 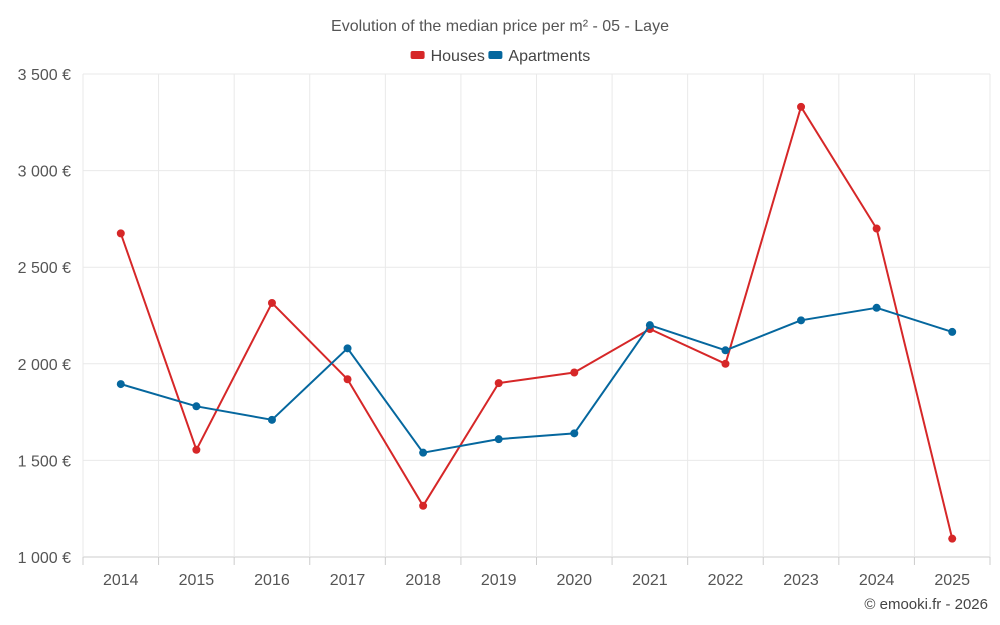 I want to click on x-tick-label: 2024, so click(x=877, y=580).